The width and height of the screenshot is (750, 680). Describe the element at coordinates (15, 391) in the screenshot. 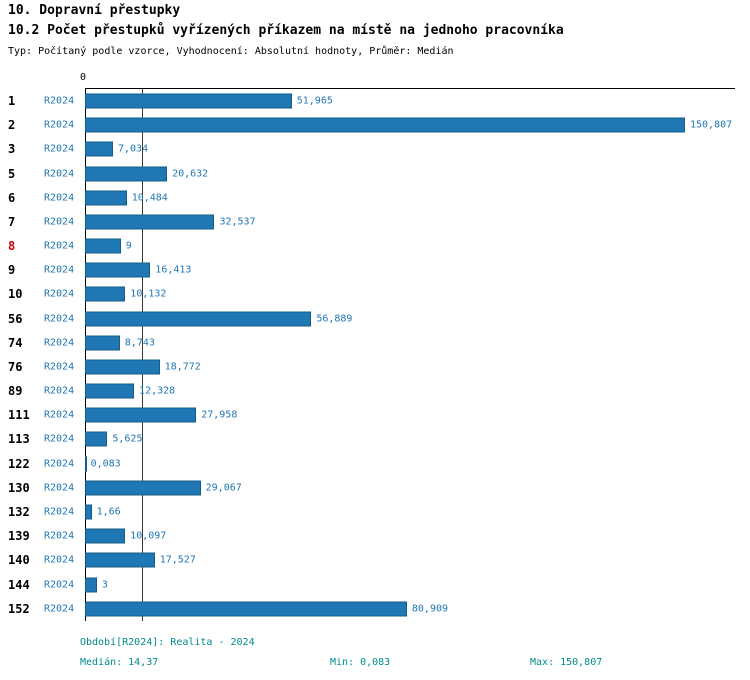

I see `category-label: 89` at that location.